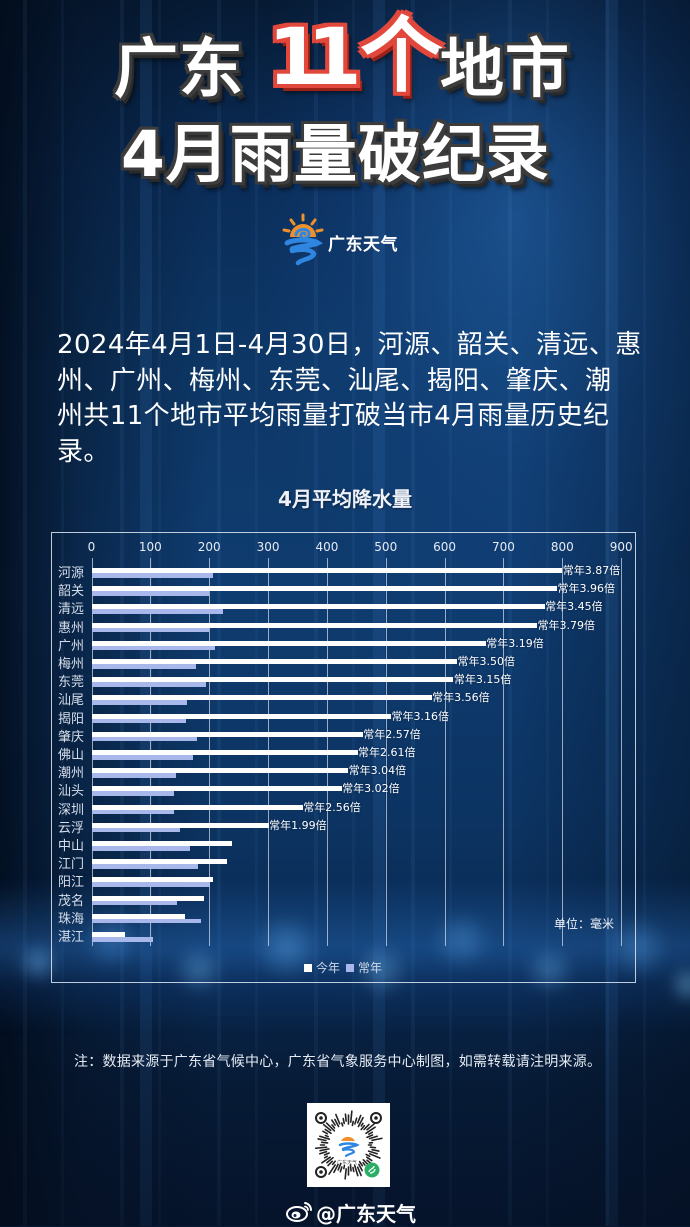  What do you see at coordinates (350, 968) in the screenshot?
I see `legend-swatch-normal` at bounding box center [350, 968].